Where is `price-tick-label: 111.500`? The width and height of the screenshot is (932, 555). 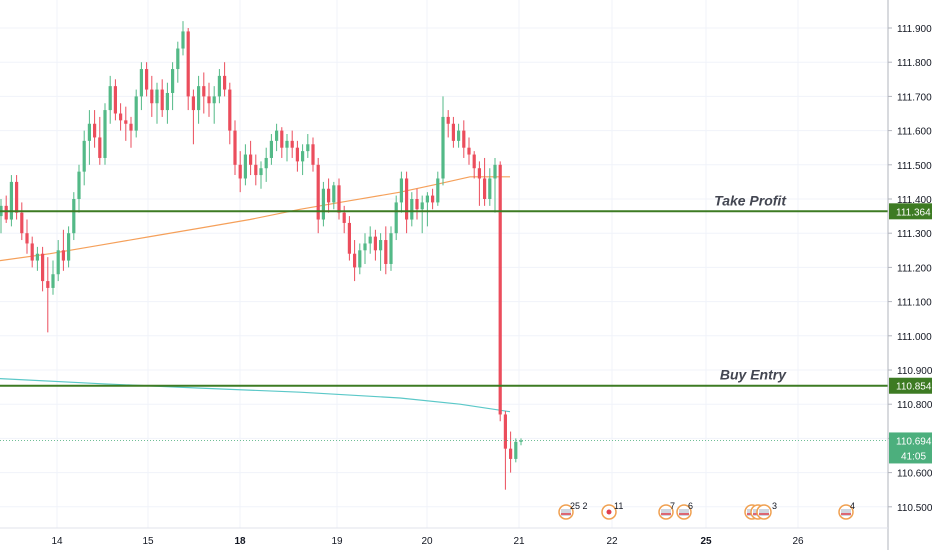
price-tick-label: 111.500 is located at coordinates (914, 166).